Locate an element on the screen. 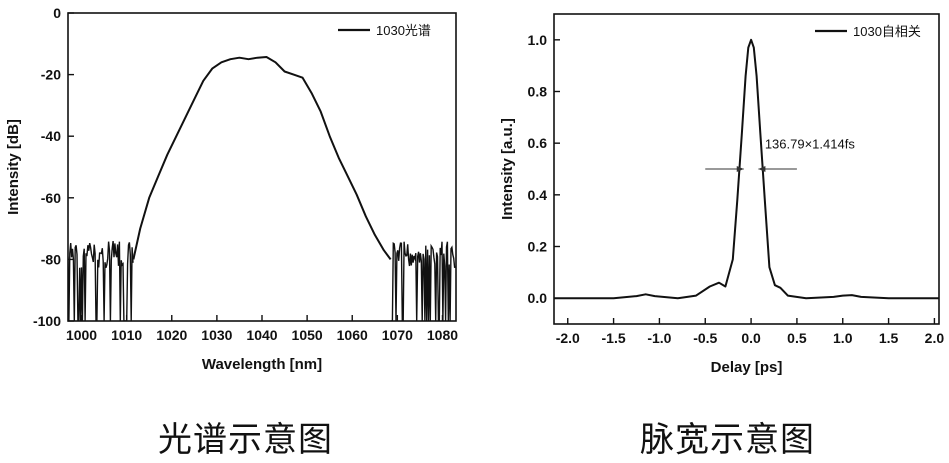  y-tick-label: 0.0 is located at coordinates (538, 298).